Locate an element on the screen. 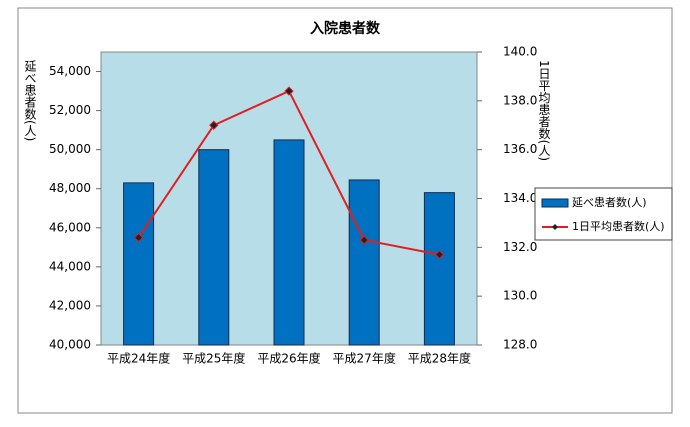 This screenshot has width=690, height=427. x-tick-label: 平成26年度 is located at coordinates (288, 358).